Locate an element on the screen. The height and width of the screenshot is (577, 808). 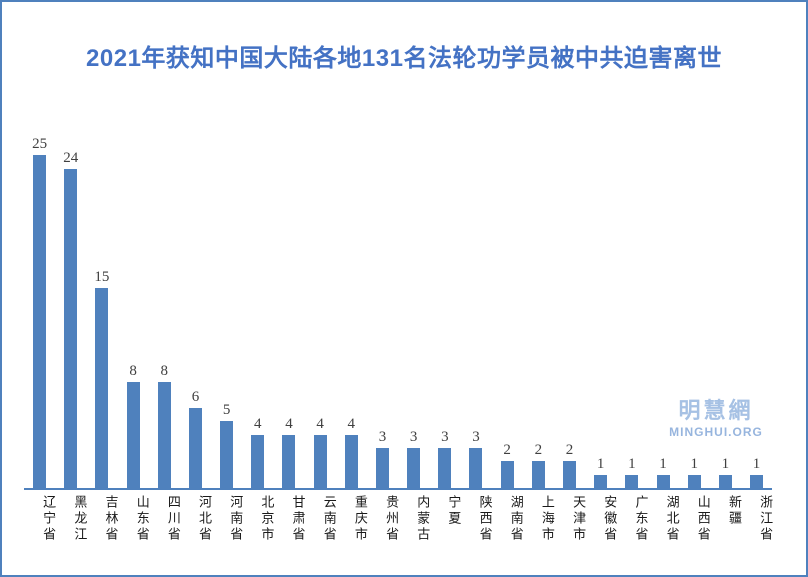
bar-column: 6 is located at coordinates (195, 439).